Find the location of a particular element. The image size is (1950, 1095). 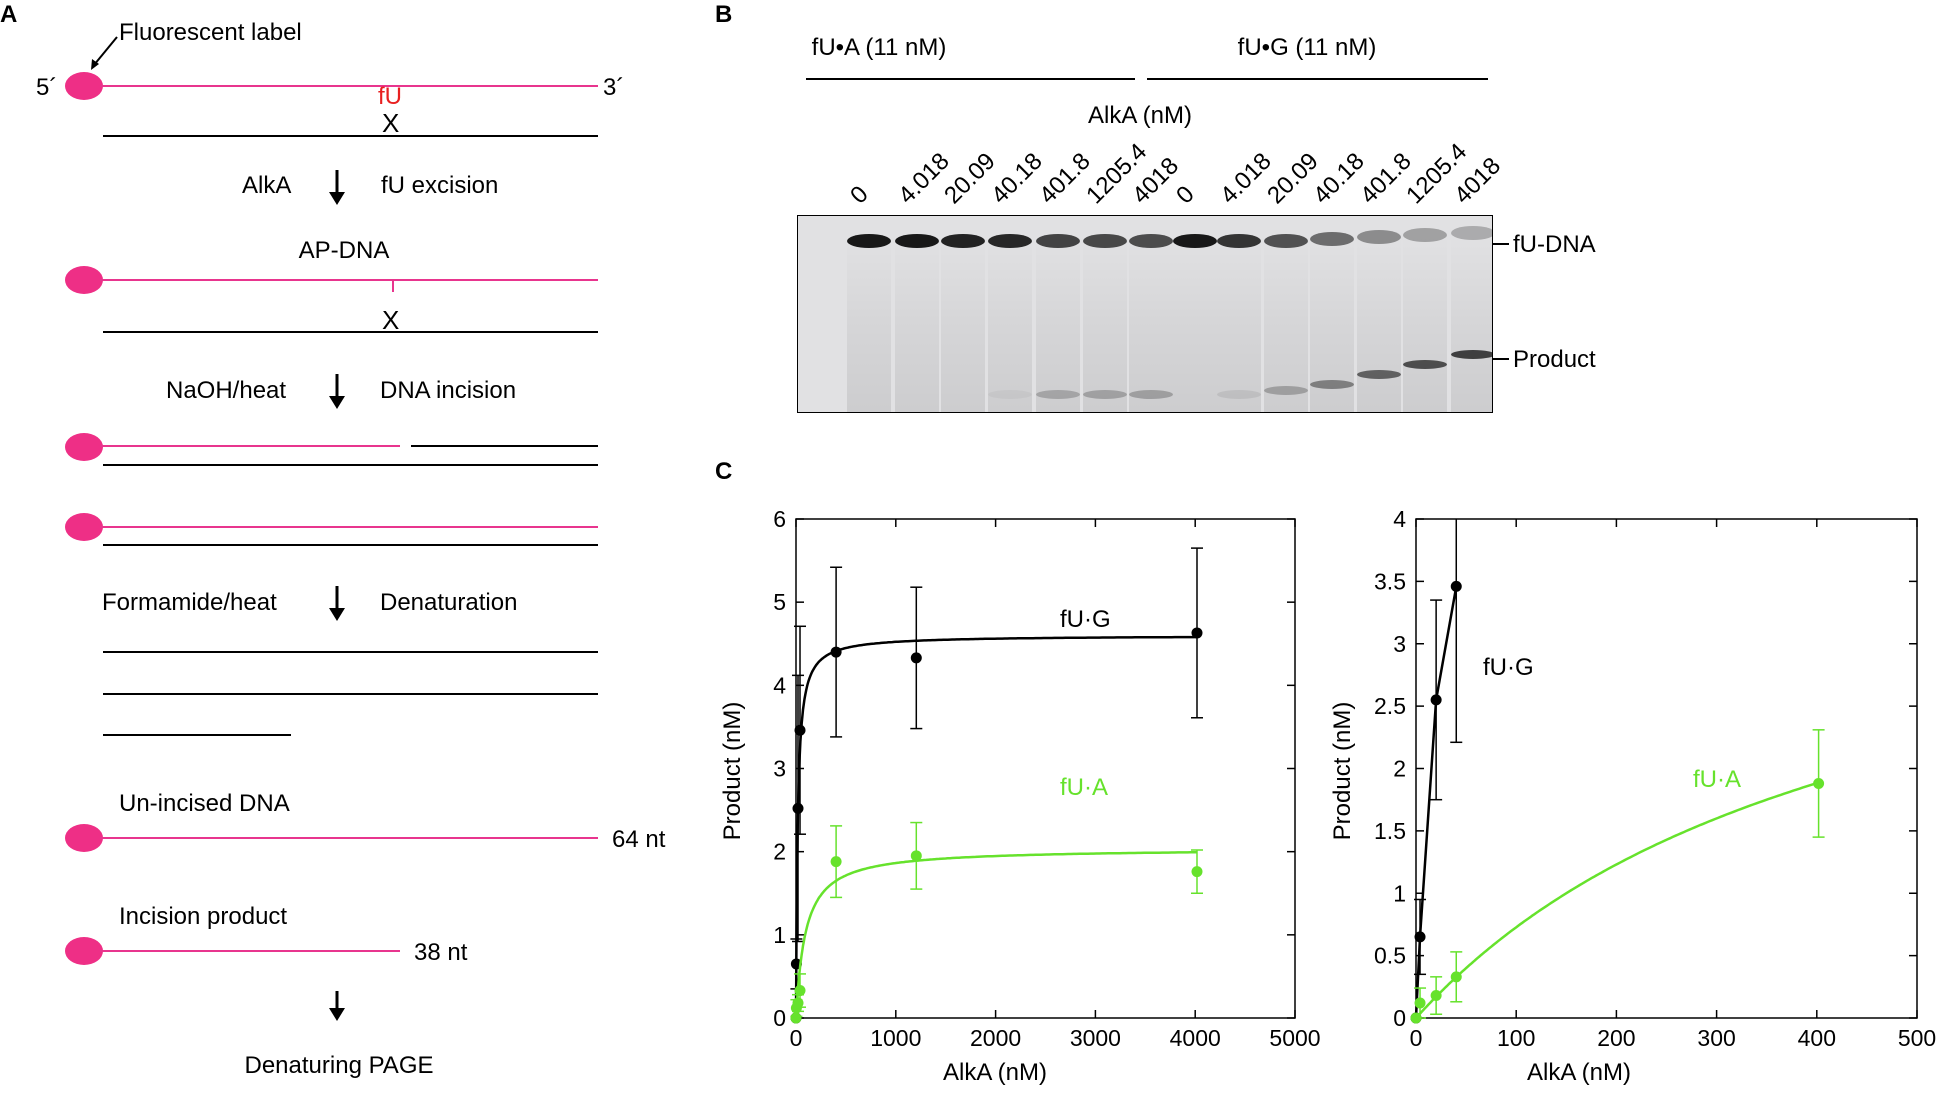

step2-treatment: NaOH/heat is located at coordinates (226, 390).